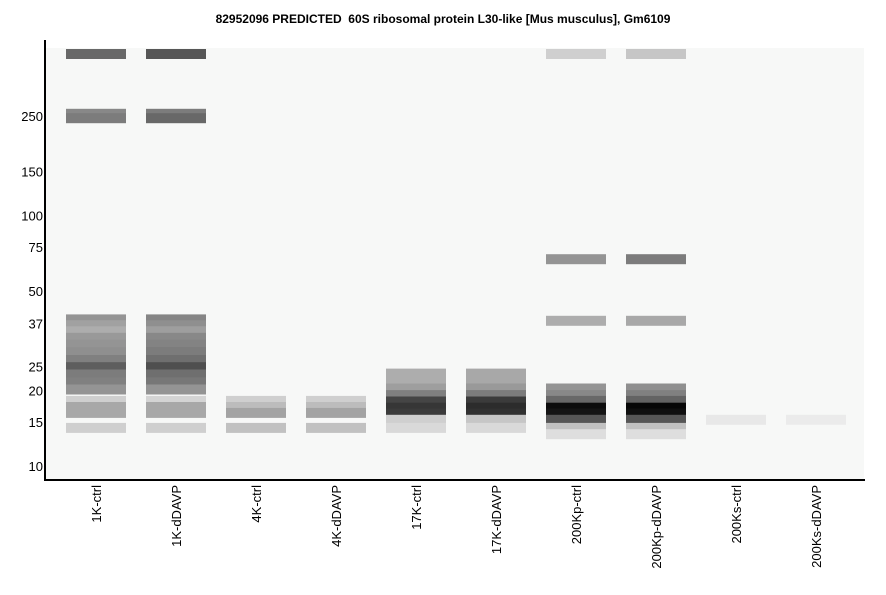  What do you see at coordinates (256, 504) in the screenshot?
I see `lane-label: 4K-ctrl` at bounding box center [256, 504].